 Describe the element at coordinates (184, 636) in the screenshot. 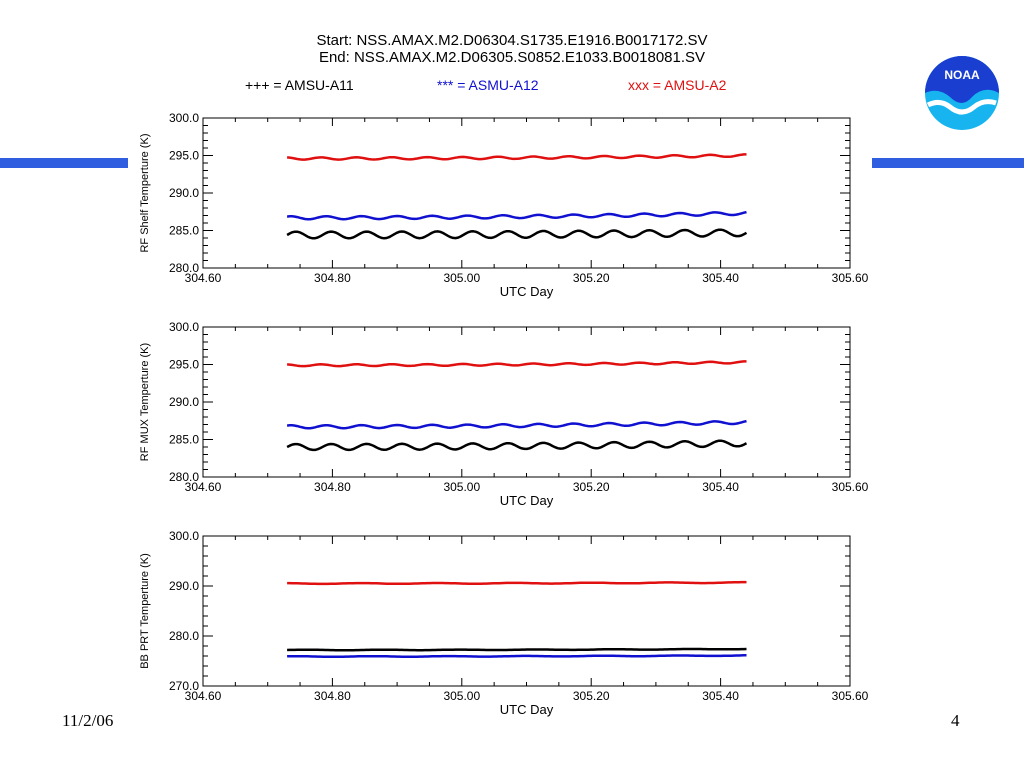

I see `chart3-y-tick-label: 280.0` at that location.